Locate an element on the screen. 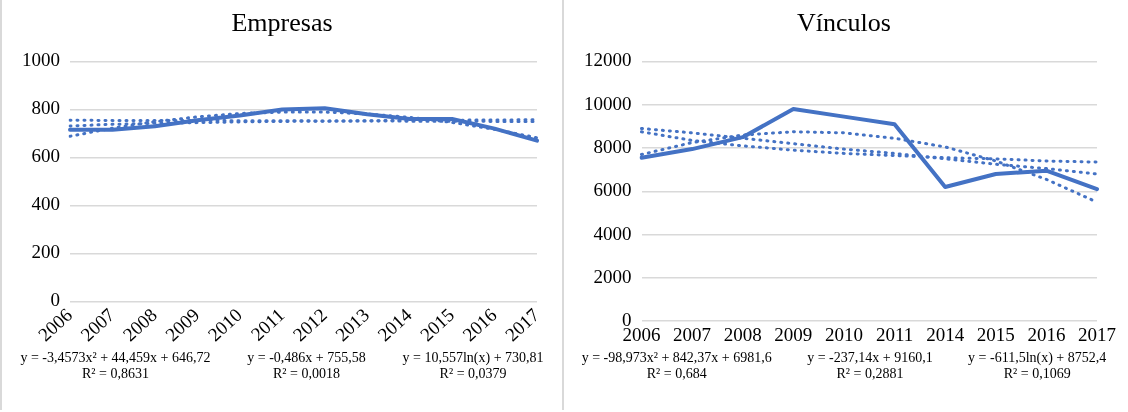 The image size is (1128, 412). text: y = -237,14x + 9160,1 R² = 0,2881 is located at coordinates (870, 366).